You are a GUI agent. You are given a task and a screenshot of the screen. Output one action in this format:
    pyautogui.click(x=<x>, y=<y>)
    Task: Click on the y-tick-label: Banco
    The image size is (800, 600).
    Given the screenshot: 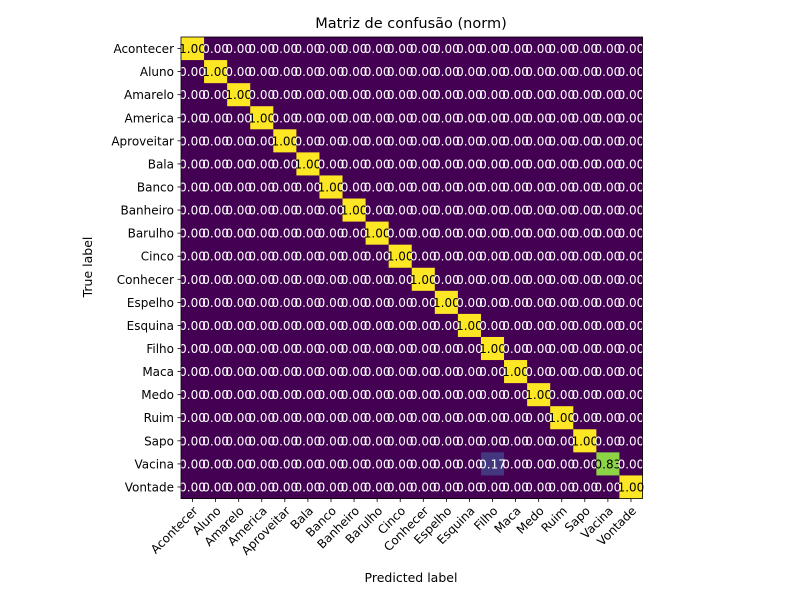 What is the action you would take?
    pyautogui.click(x=155, y=187)
    